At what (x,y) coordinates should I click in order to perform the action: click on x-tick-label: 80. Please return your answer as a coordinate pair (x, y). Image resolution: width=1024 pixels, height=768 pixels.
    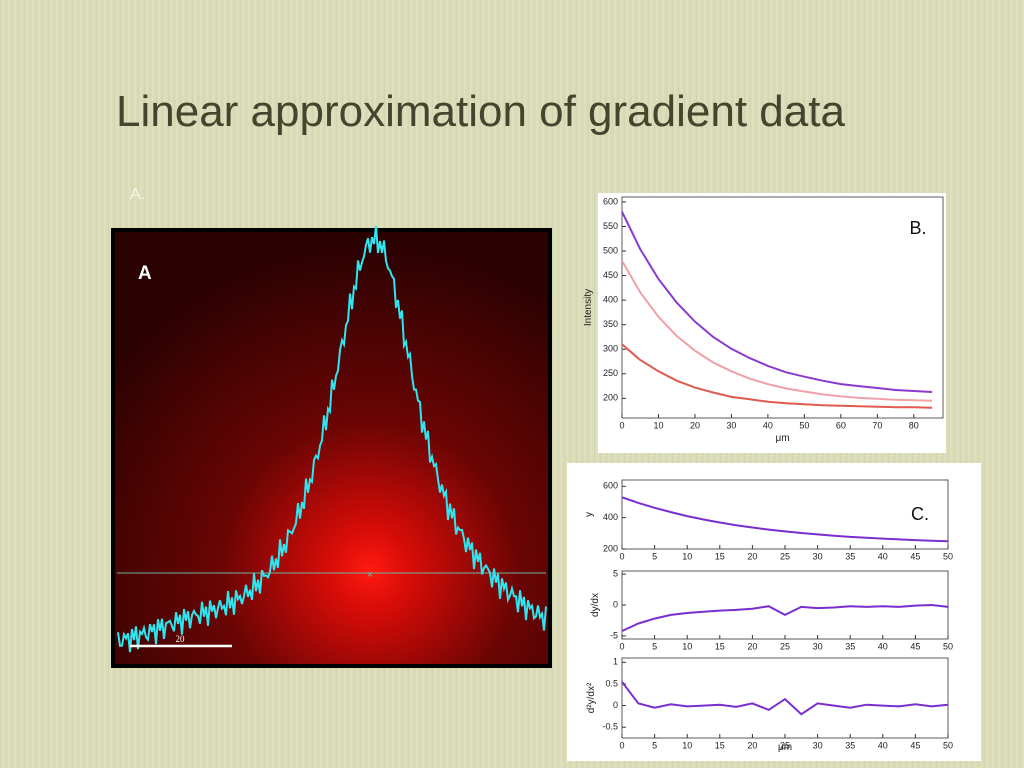
    Looking at the image, I should click on (914, 425).